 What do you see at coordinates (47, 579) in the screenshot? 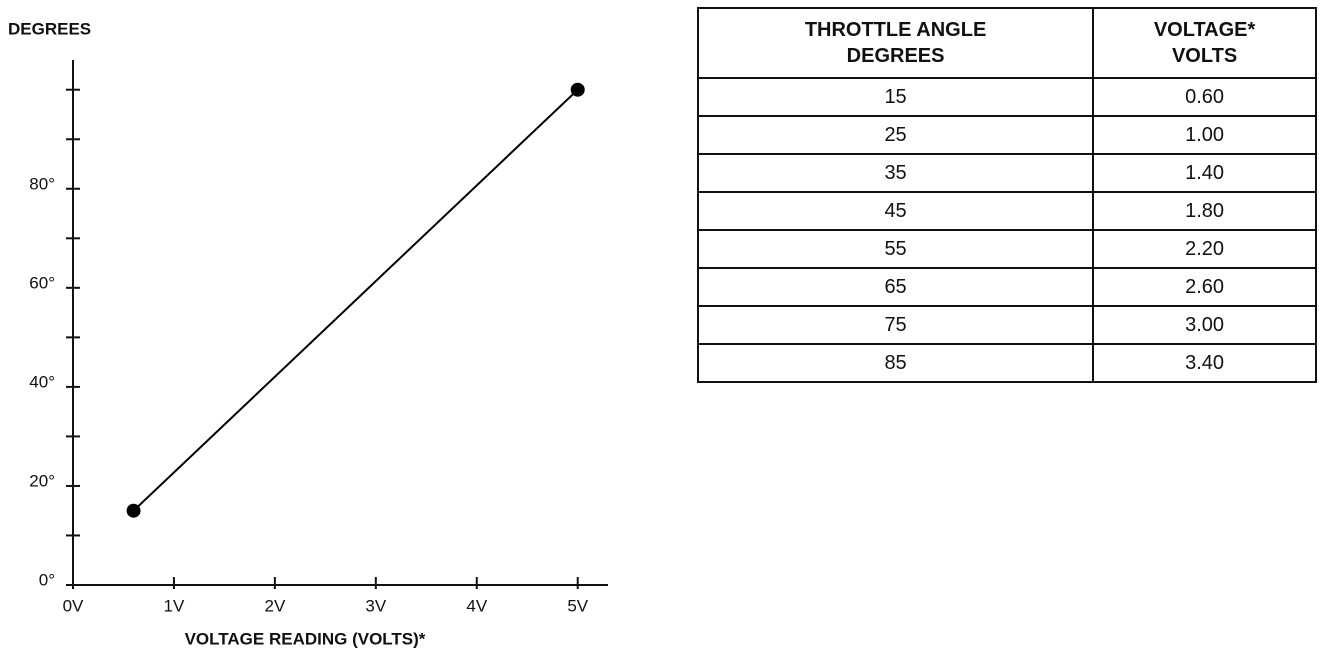
I see `y-tick-label: 0°` at bounding box center [47, 579].